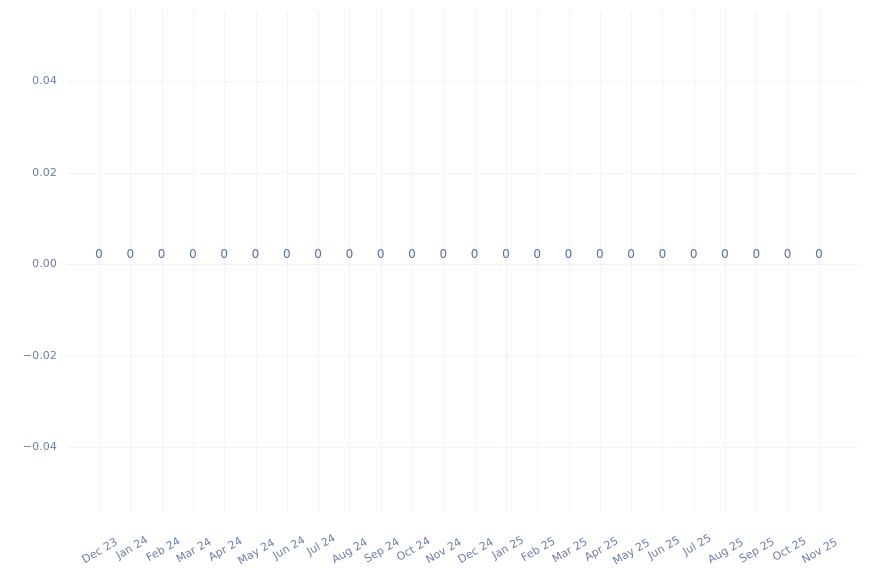 This screenshot has height=568, width=872. What do you see at coordinates (819, 551) in the screenshot?
I see `x-axis-tick-label: Nov 25` at bounding box center [819, 551].